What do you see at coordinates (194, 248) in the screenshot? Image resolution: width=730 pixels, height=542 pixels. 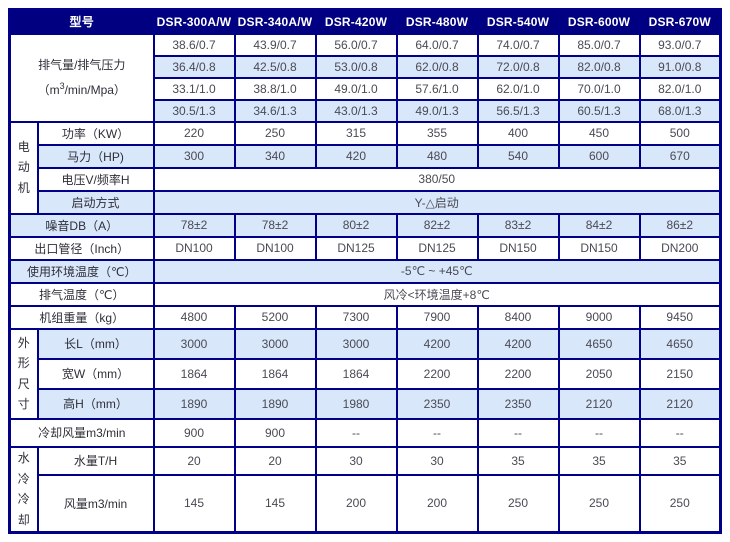 I see `value-cell: DN100` at bounding box center [194, 248].